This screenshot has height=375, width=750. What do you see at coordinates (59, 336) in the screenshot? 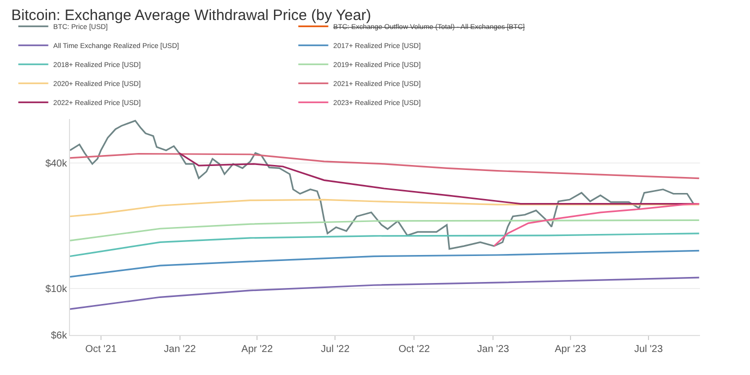
I see `y-tick-label: $6k` at bounding box center [59, 336].